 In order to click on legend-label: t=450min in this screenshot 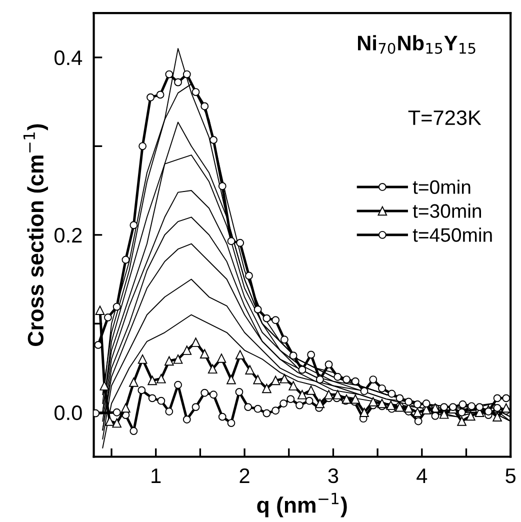, I will do `click(452, 235)`.